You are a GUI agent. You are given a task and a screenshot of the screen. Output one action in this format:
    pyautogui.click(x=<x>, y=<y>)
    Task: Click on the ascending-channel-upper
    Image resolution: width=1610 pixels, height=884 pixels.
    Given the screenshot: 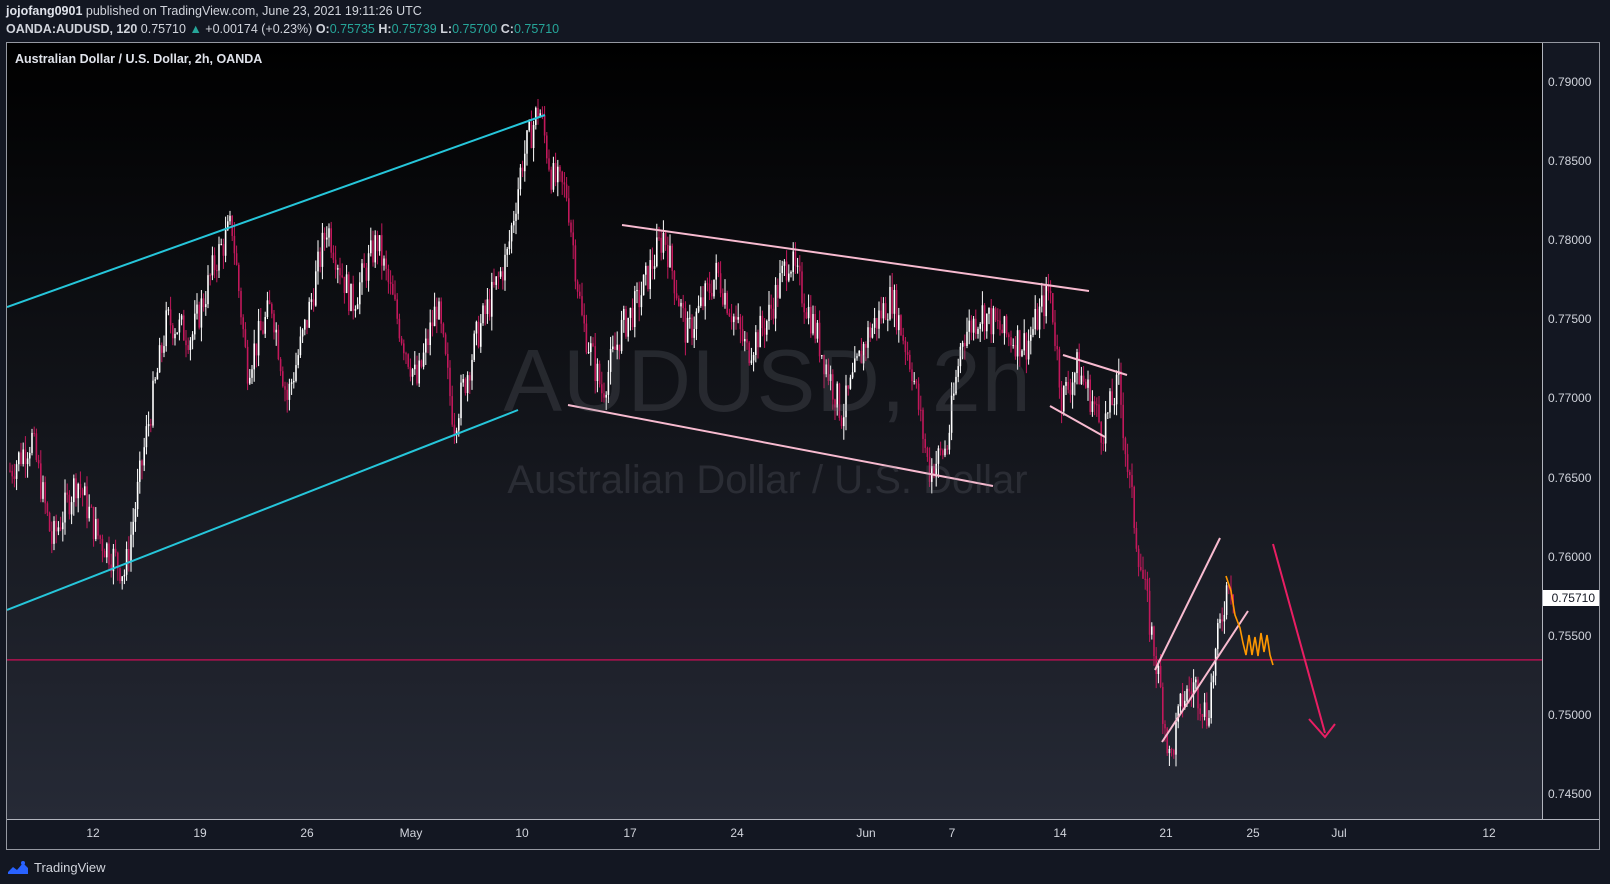 What is the action you would take?
    pyautogui.click(x=276, y=211)
    